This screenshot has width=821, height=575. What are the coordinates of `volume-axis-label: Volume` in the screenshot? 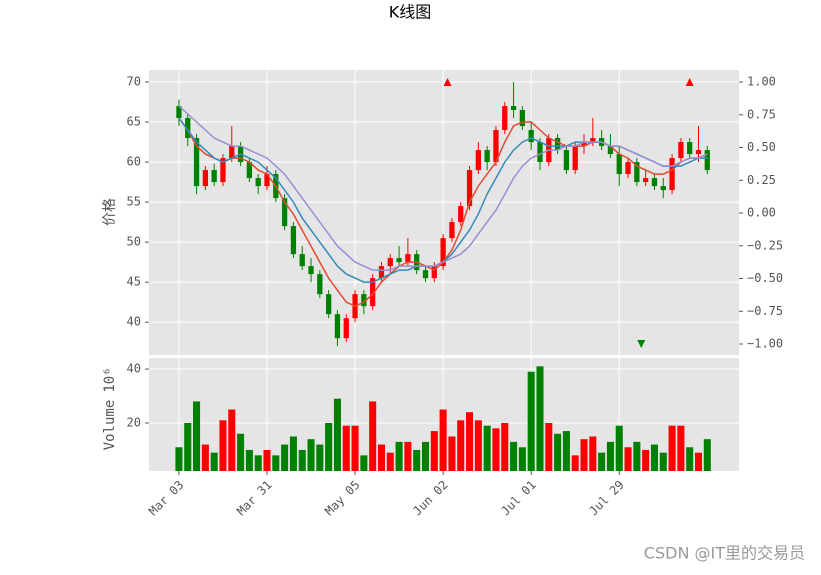 It's located at (110, 425).